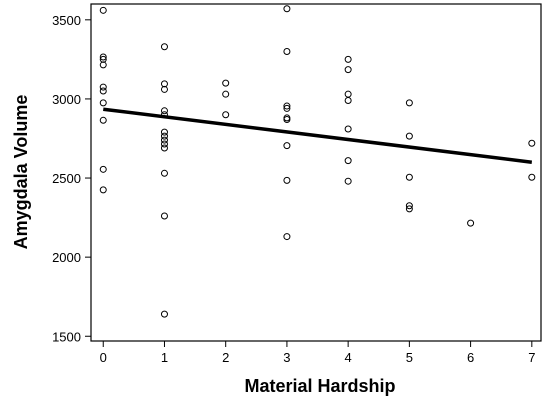 The width and height of the screenshot is (544, 406). I want to click on y-axis: 1500 2000 2500 3000 3500, so click(71, 178).